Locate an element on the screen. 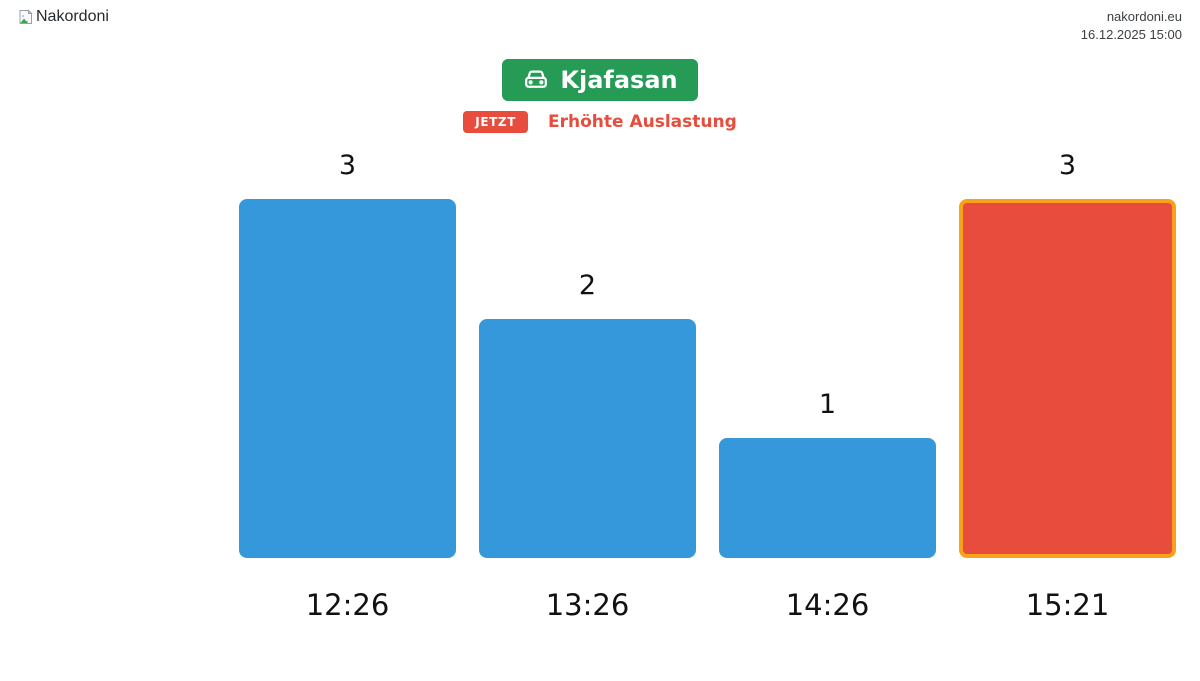 This screenshot has height=681, width=1200. bar-column: 2 is located at coordinates (587, 351).